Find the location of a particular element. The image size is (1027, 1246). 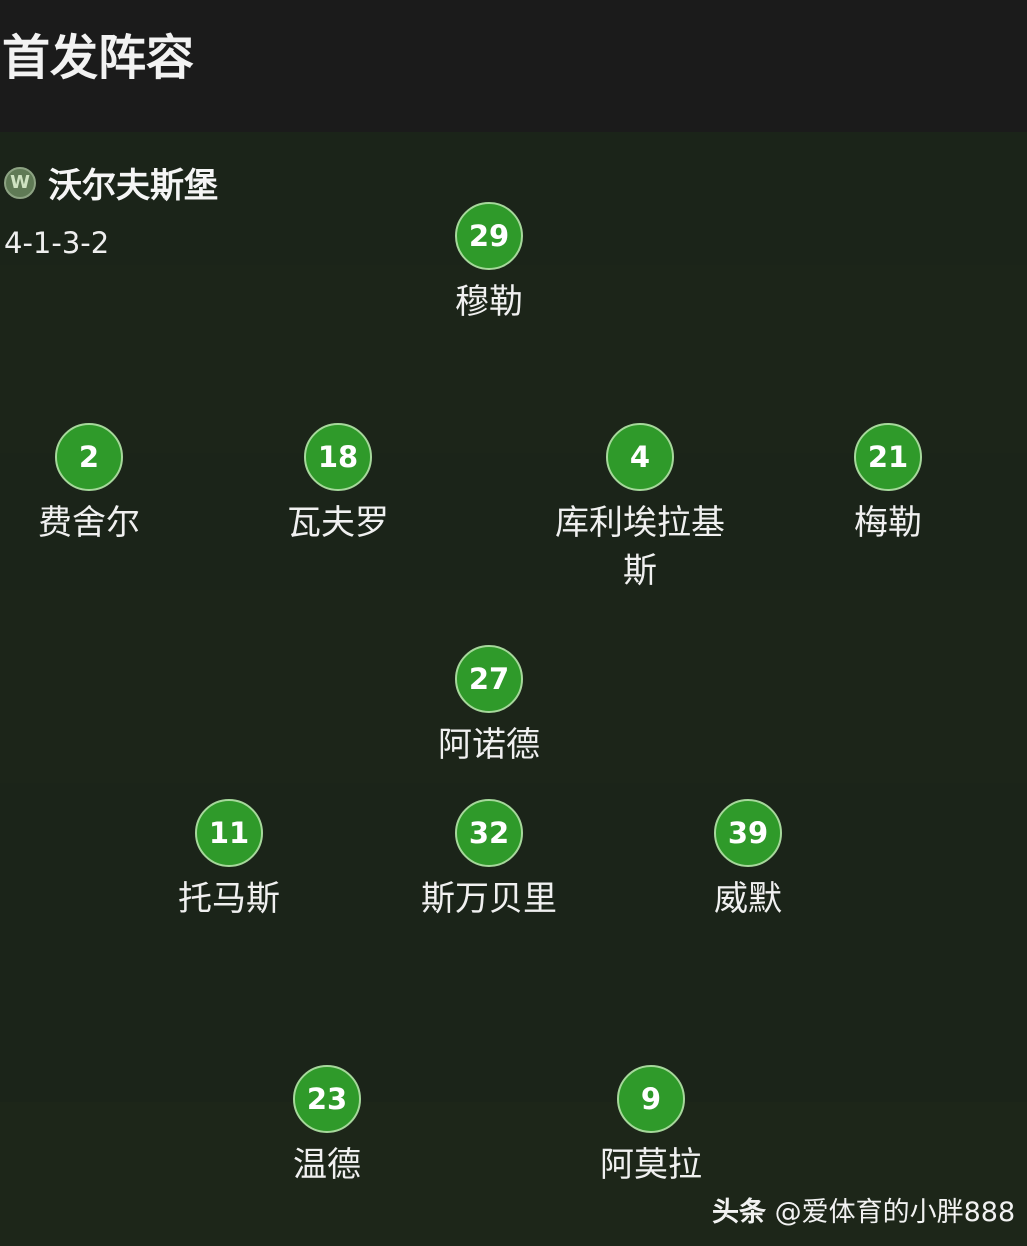

player: 21 梅勒 is located at coordinates (888, 485).